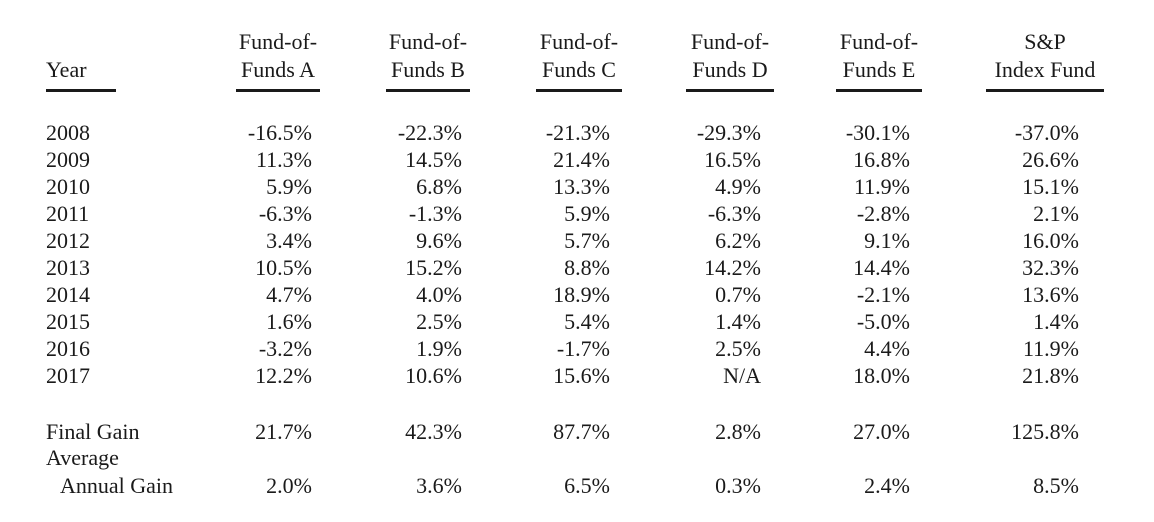 Image resolution: width=1154 pixels, height=522 pixels. What do you see at coordinates (879, 69) in the screenshot?
I see `header-line2: Funds E` at bounding box center [879, 69].